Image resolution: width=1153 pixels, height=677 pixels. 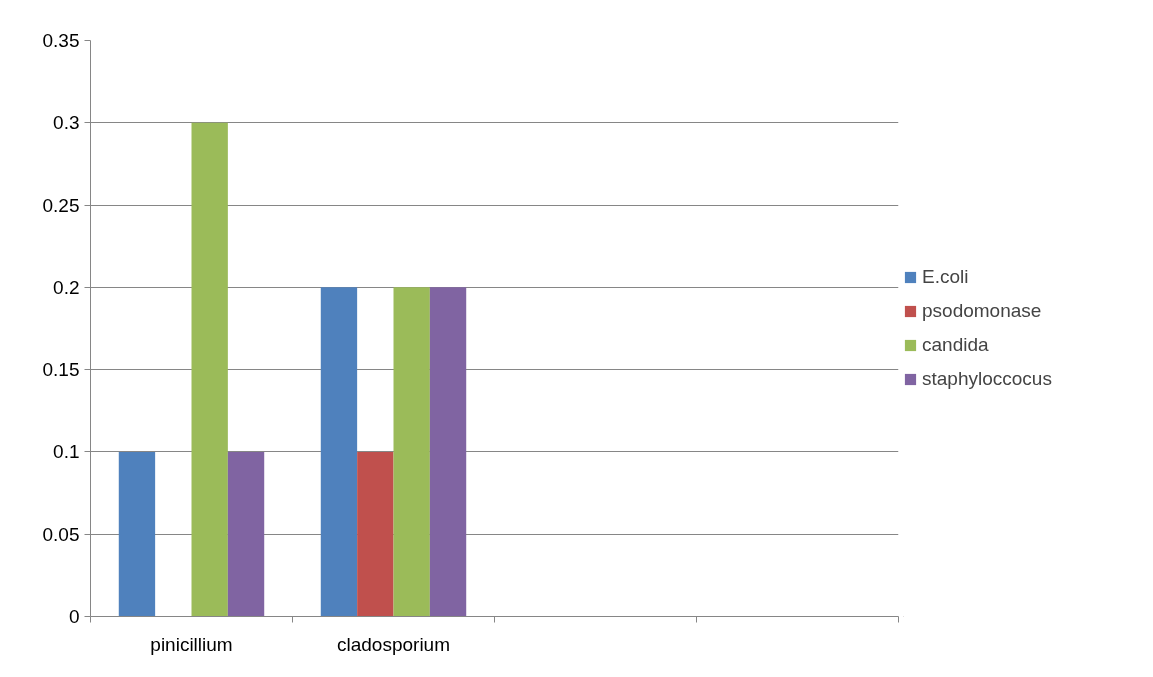 What do you see at coordinates (955, 345) in the screenshot?
I see `legend-label: candida` at bounding box center [955, 345].